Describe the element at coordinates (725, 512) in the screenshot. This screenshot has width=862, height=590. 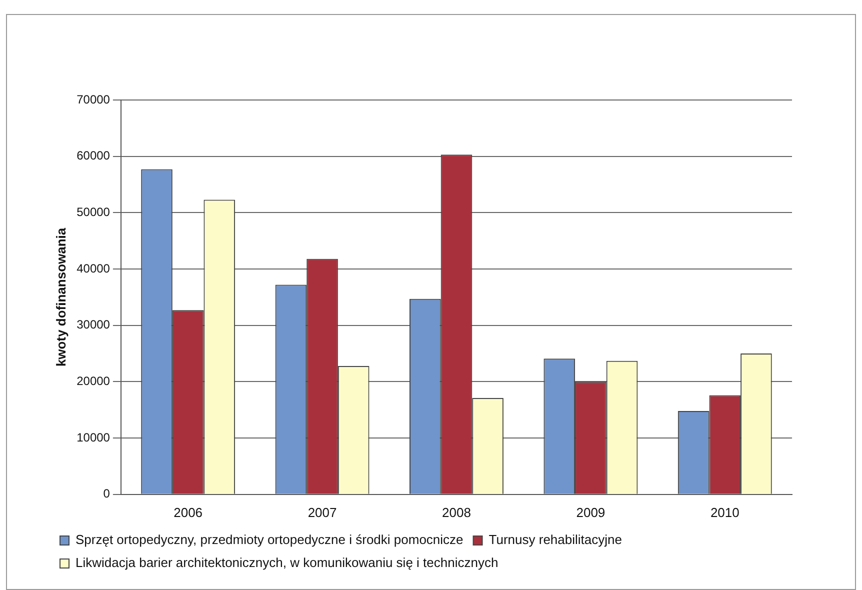
I see `x-tick-label: 2010` at that location.